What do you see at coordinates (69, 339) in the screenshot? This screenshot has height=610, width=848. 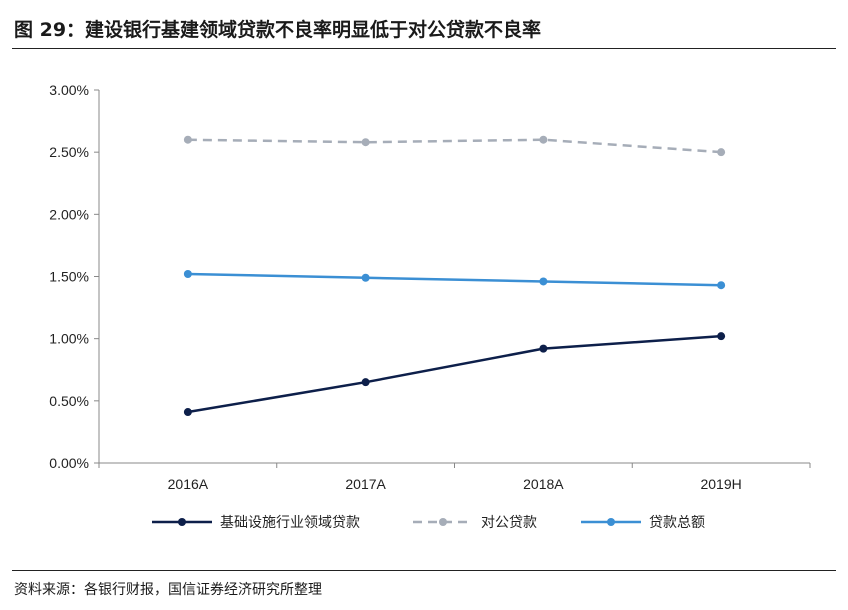 I see `y-tick-label: 1.00%` at bounding box center [69, 339].